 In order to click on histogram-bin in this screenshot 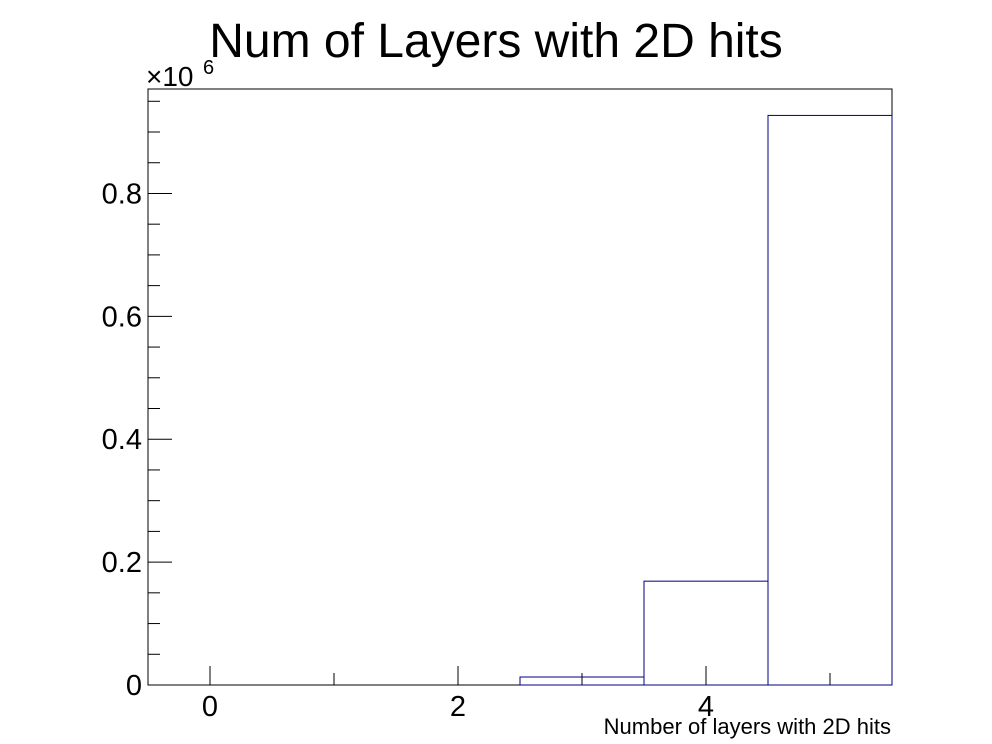, I will do `click(830, 400)`.